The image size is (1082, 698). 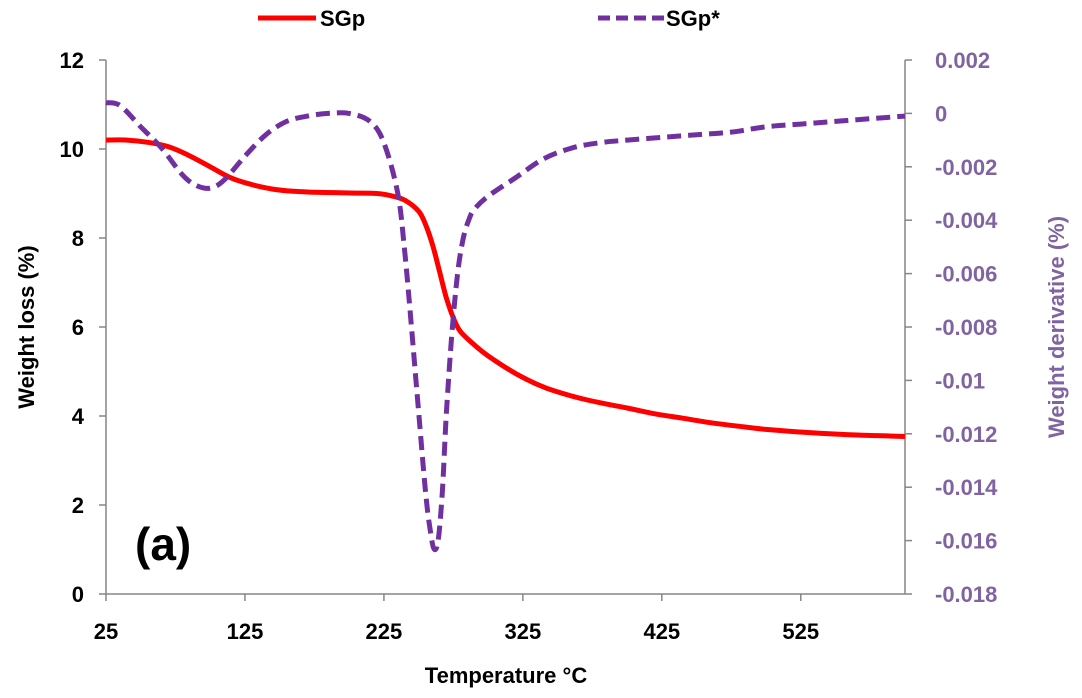 What do you see at coordinates (966, 327) in the screenshot?
I see `y2-tick-label: -0.008` at bounding box center [966, 327].